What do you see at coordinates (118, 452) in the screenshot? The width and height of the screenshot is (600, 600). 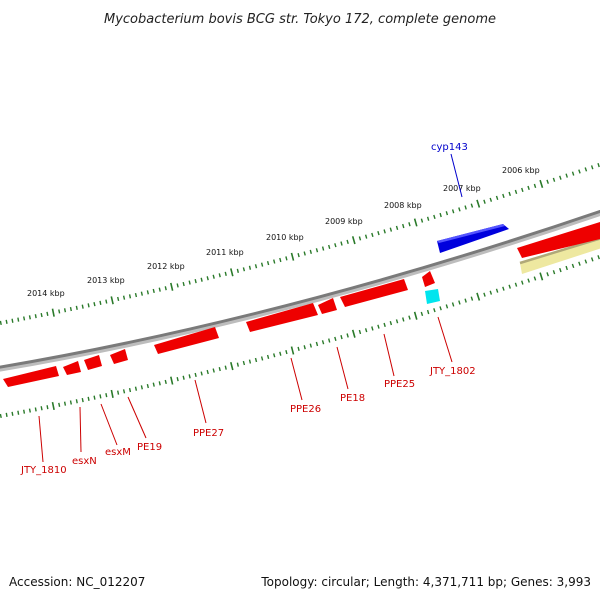 I see `gene-label-esxm: esxM` at bounding box center [118, 452].